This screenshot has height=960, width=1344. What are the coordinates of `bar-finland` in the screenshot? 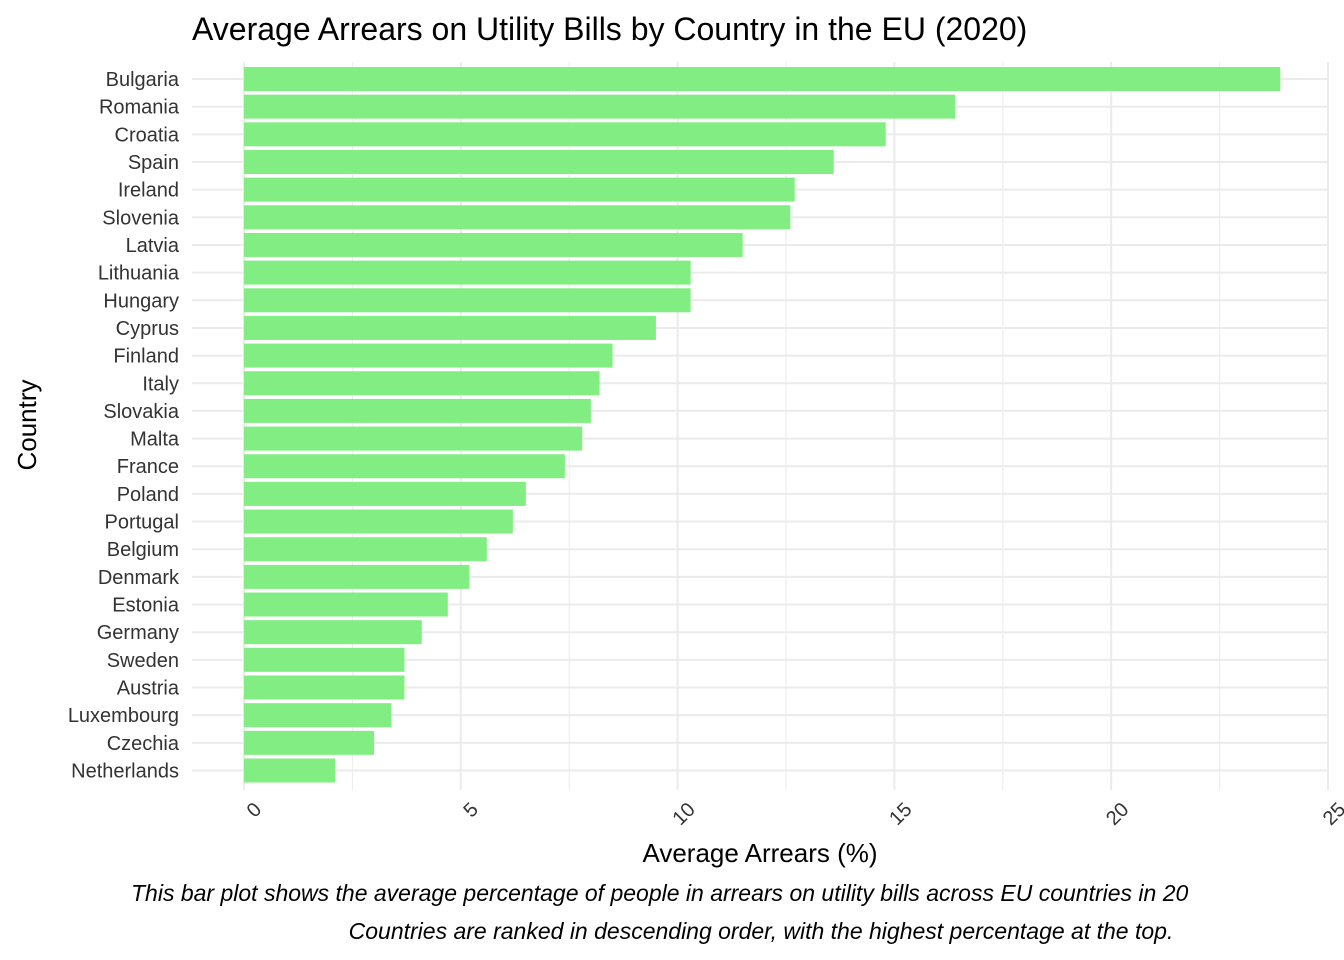 It's located at (428, 355).